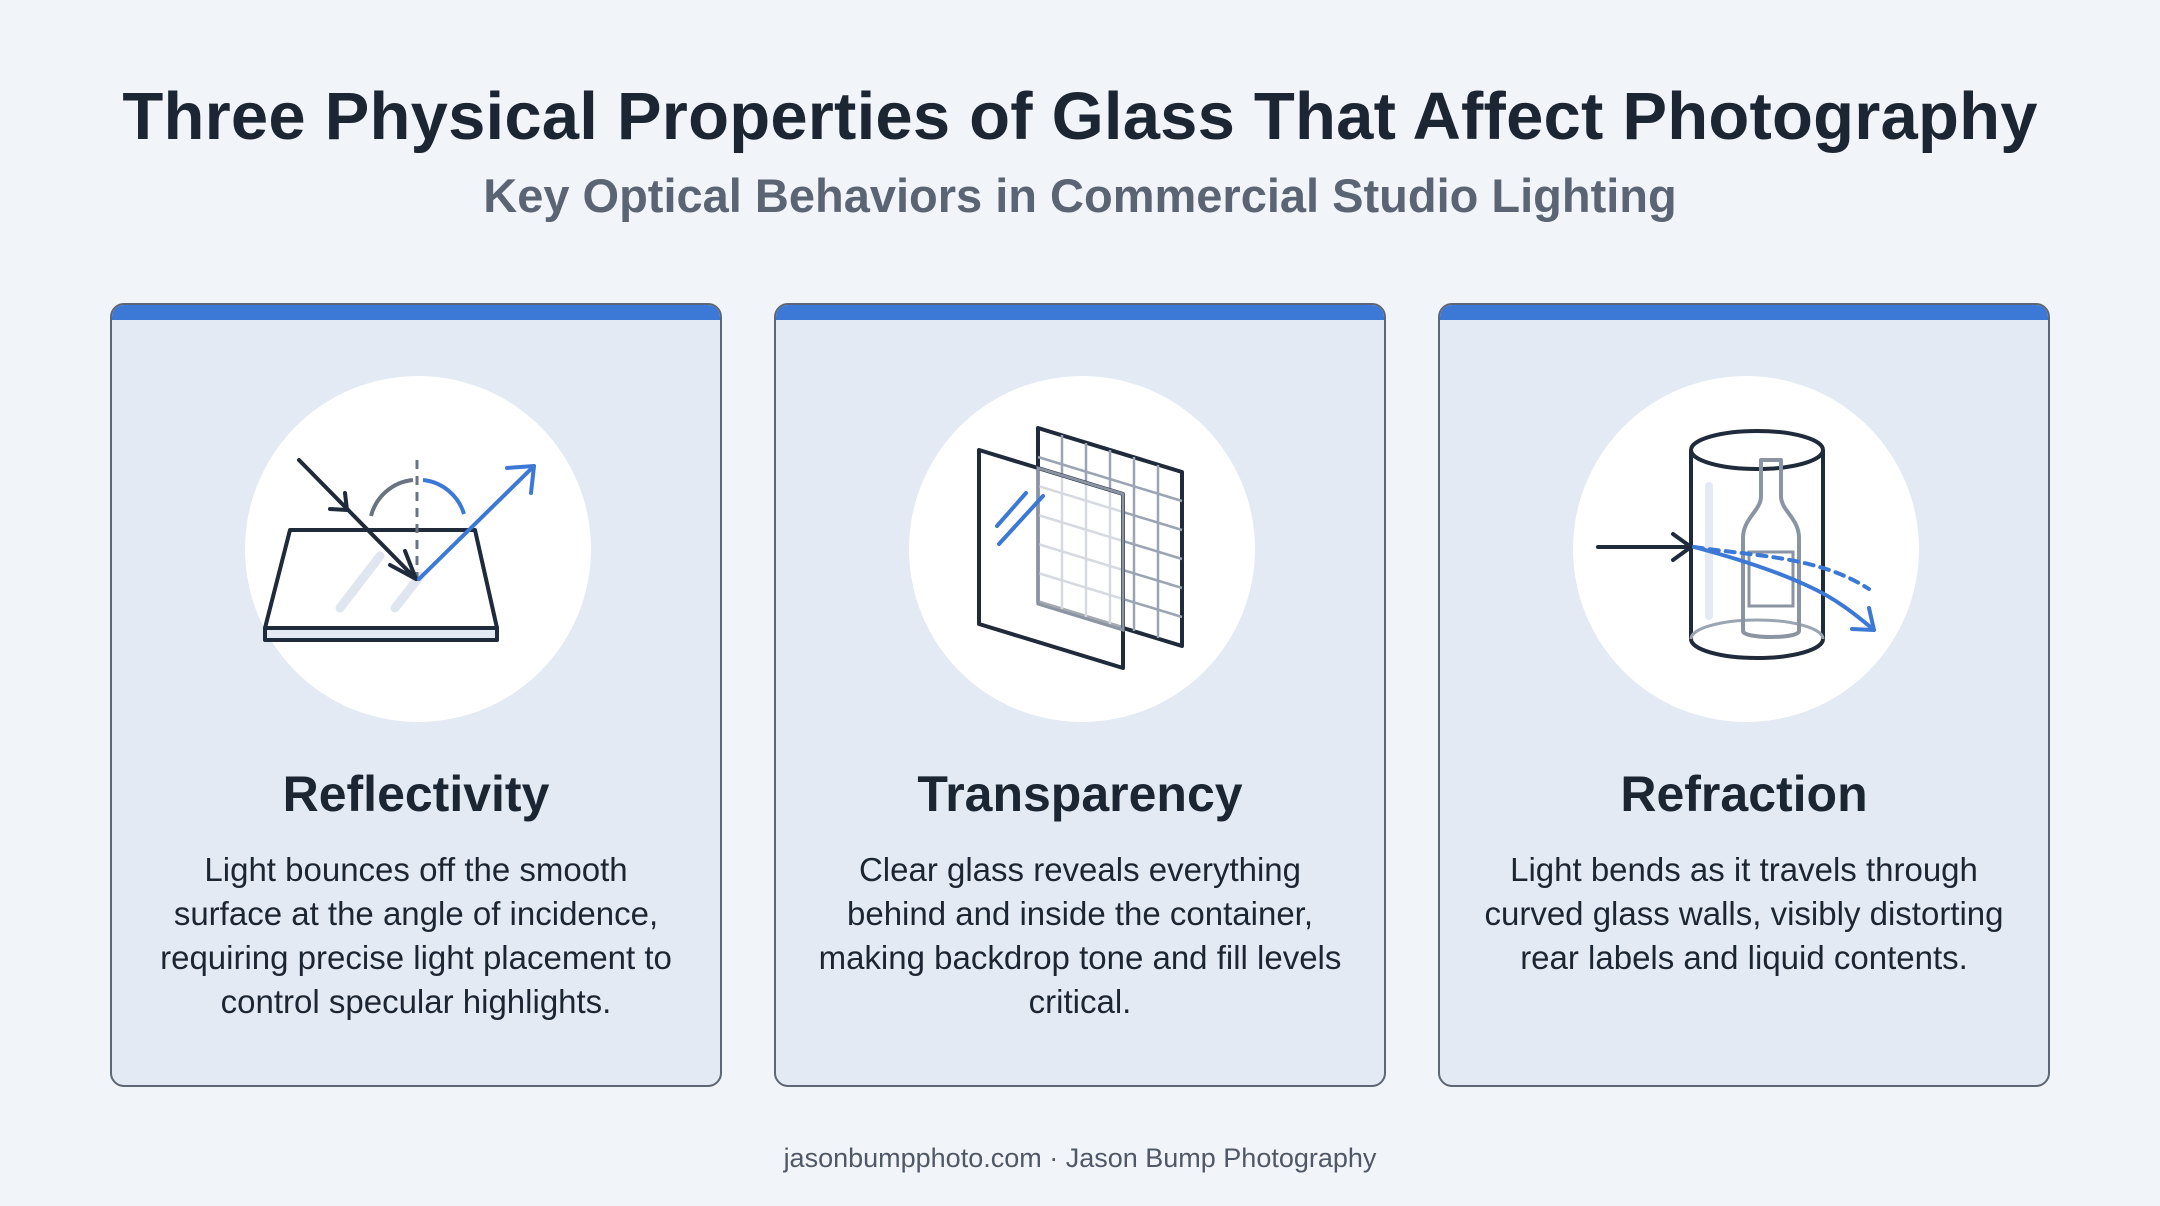 The image size is (2160, 1206). I want to click on card-title: Transparency, so click(1080, 794).